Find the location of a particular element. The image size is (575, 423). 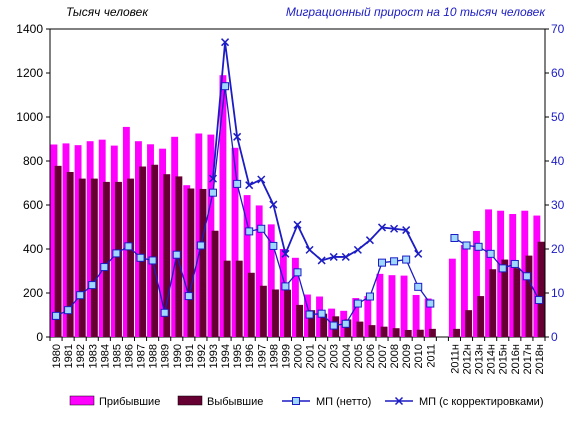

legend-departed-swatch is located at coordinates (190, 400).